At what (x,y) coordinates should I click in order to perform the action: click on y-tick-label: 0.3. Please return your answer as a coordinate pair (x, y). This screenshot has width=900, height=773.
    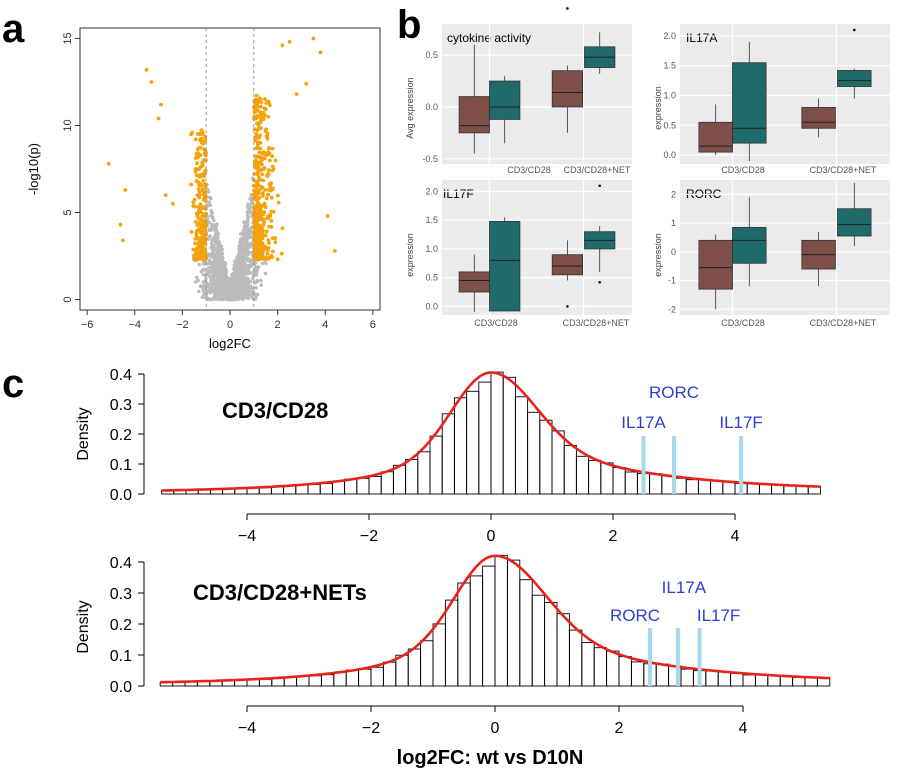
    Looking at the image, I should click on (121, 405).